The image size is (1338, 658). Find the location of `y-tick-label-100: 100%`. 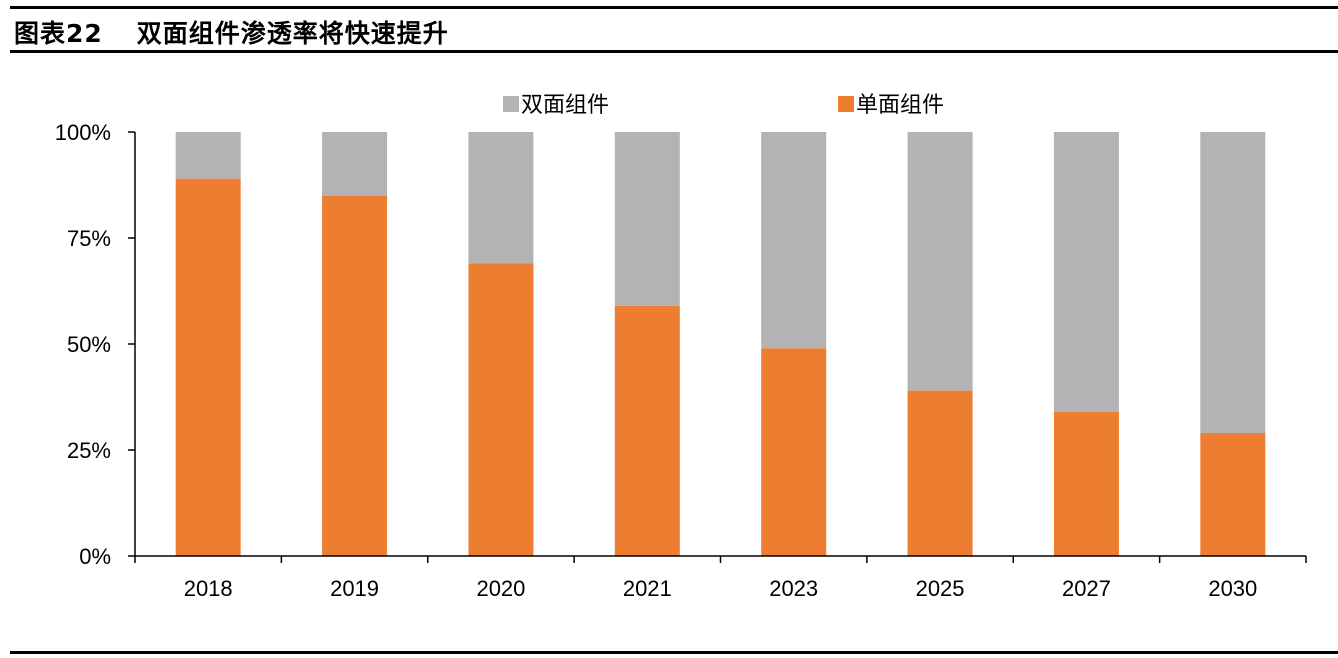

y-tick-label-100: 100% is located at coordinates (83, 132).